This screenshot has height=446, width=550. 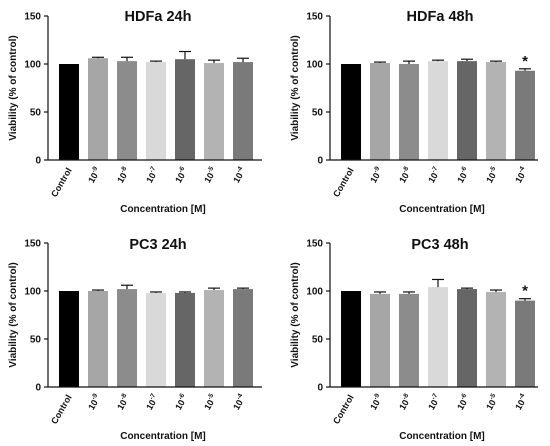 What do you see at coordinates (439, 245) in the screenshot?
I see `chart-title: PC3 48h` at bounding box center [439, 245].